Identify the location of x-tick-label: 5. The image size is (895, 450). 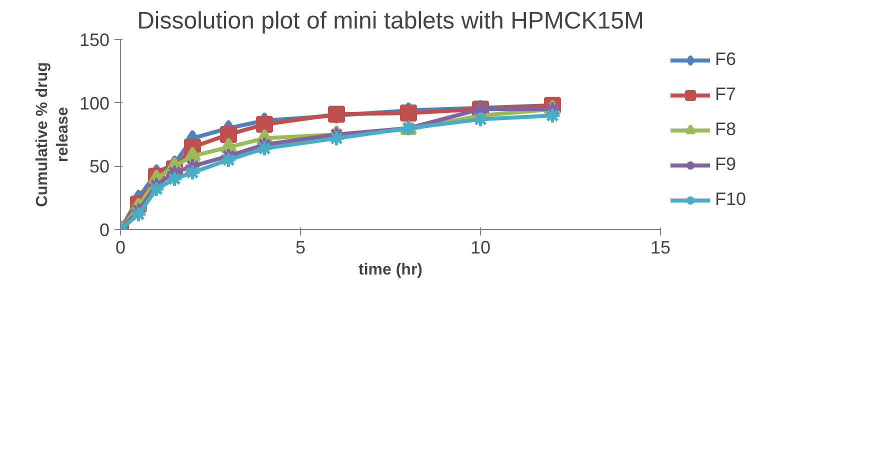
(300, 248).